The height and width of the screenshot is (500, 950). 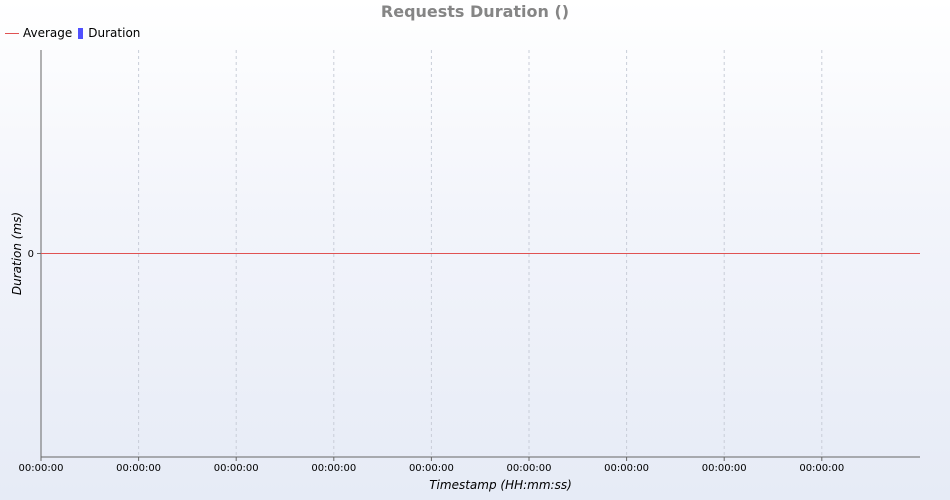 I want to click on legend-duration-bar-swatch, so click(x=81, y=33).